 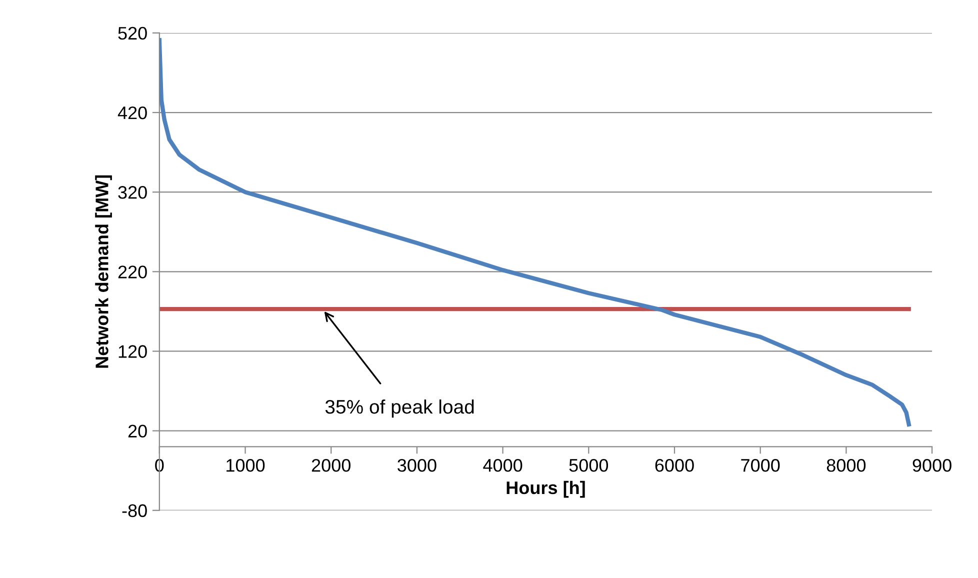 What do you see at coordinates (103, 271) in the screenshot?
I see `y-axis-title: Network demand [MW]` at bounding box center [103, 271].